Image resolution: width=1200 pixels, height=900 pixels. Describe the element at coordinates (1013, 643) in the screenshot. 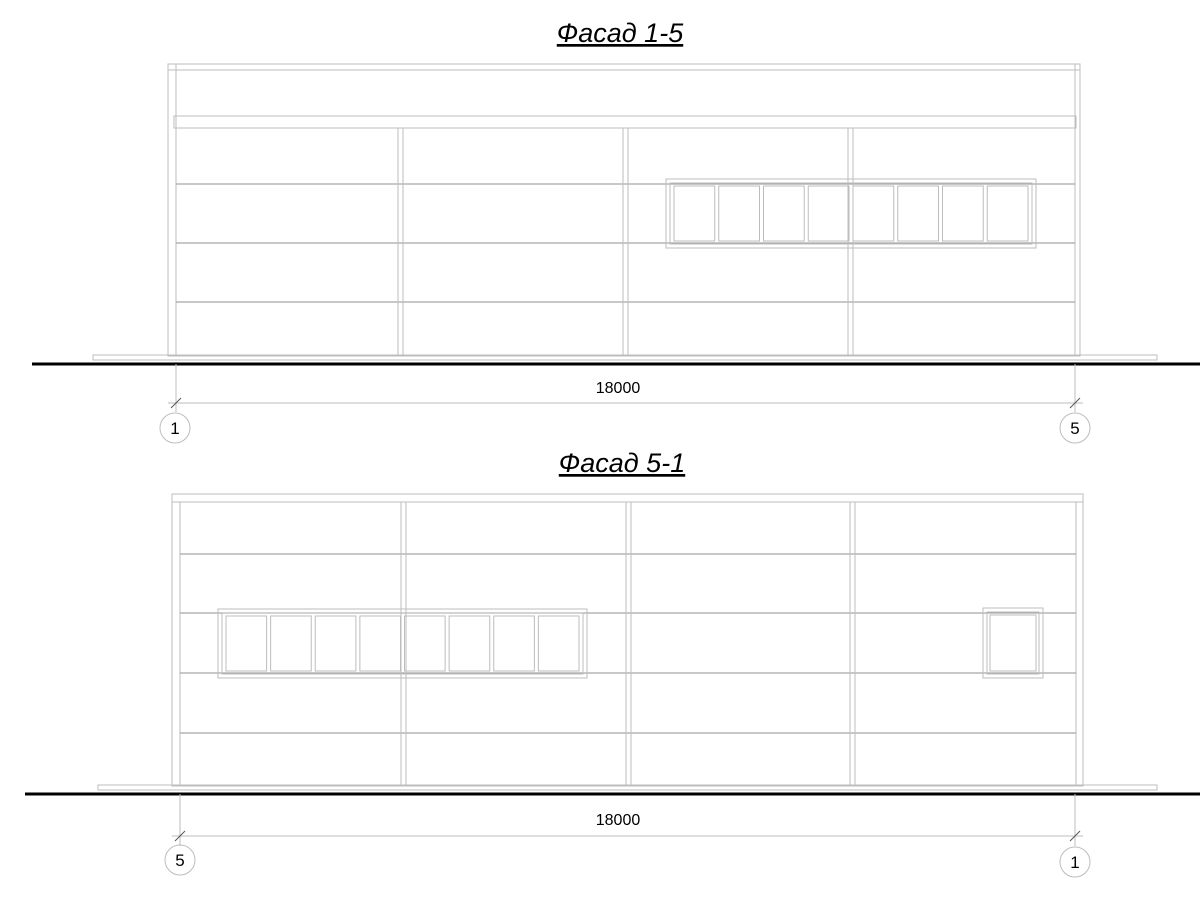

I see `single-window` at that location.